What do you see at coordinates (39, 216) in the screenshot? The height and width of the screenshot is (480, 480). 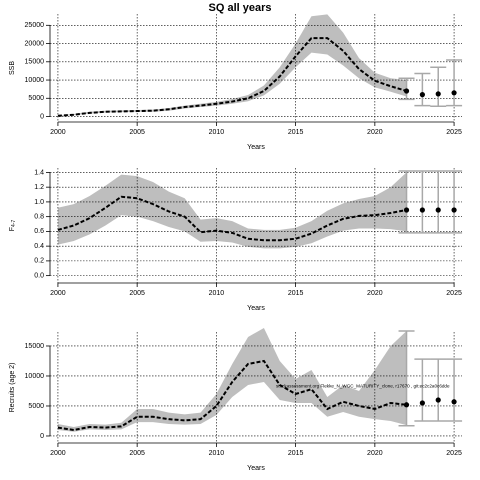 I see `y-tick-label: 0.8` at bounding box center [39, 216].